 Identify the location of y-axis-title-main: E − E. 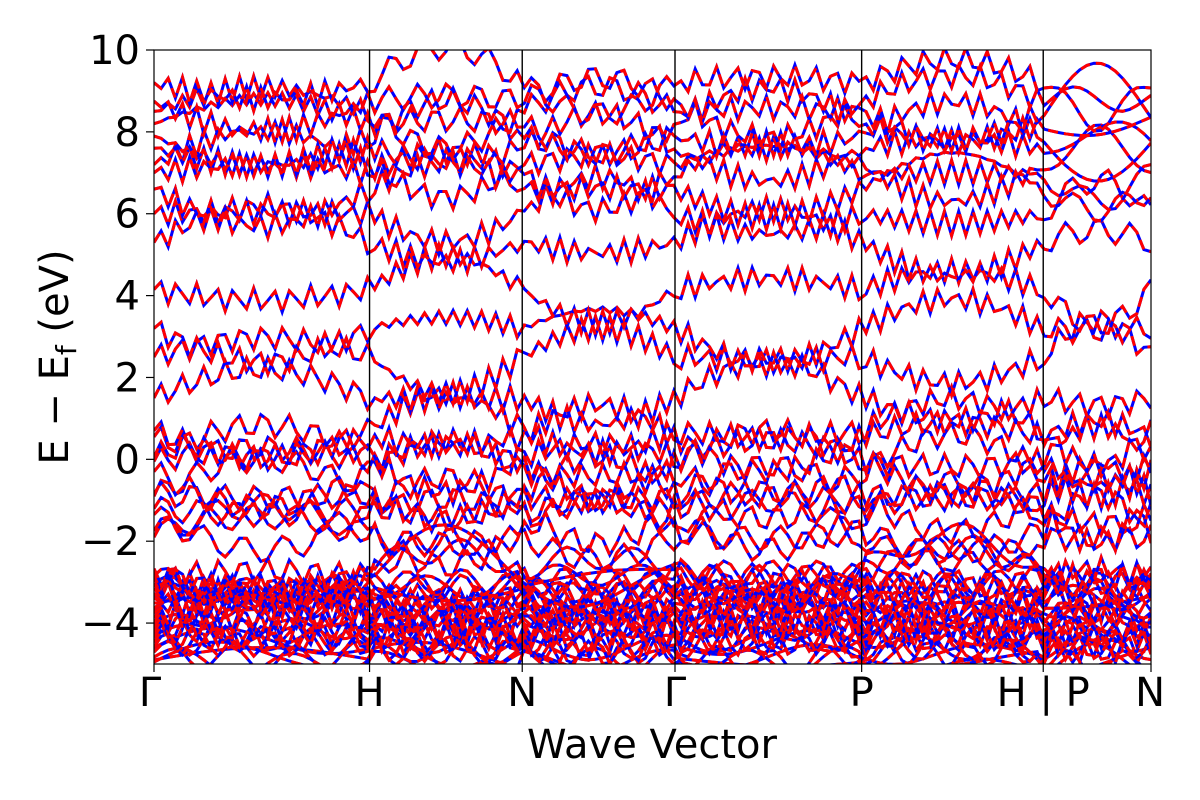
(55, 410).